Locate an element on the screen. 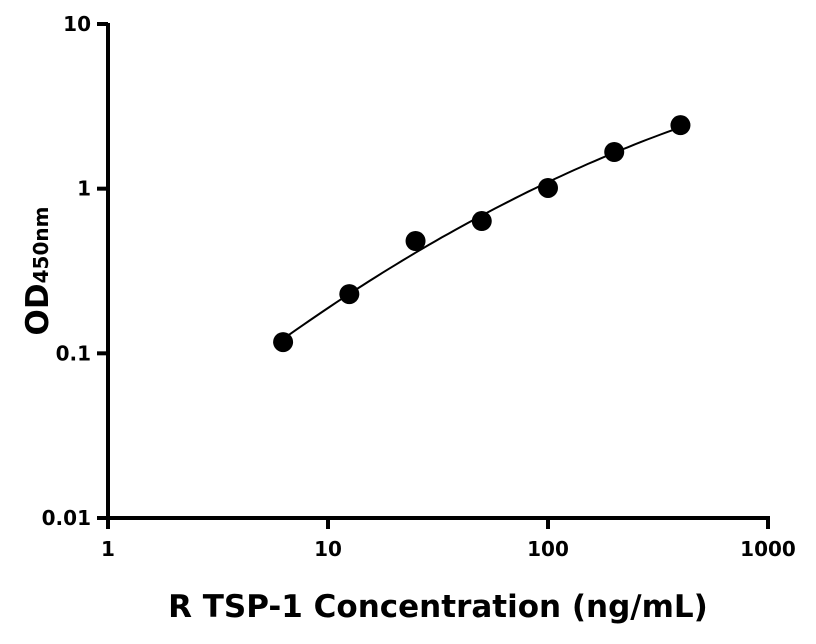  x-tick-label: 100 is located at coordinates (548, 549).